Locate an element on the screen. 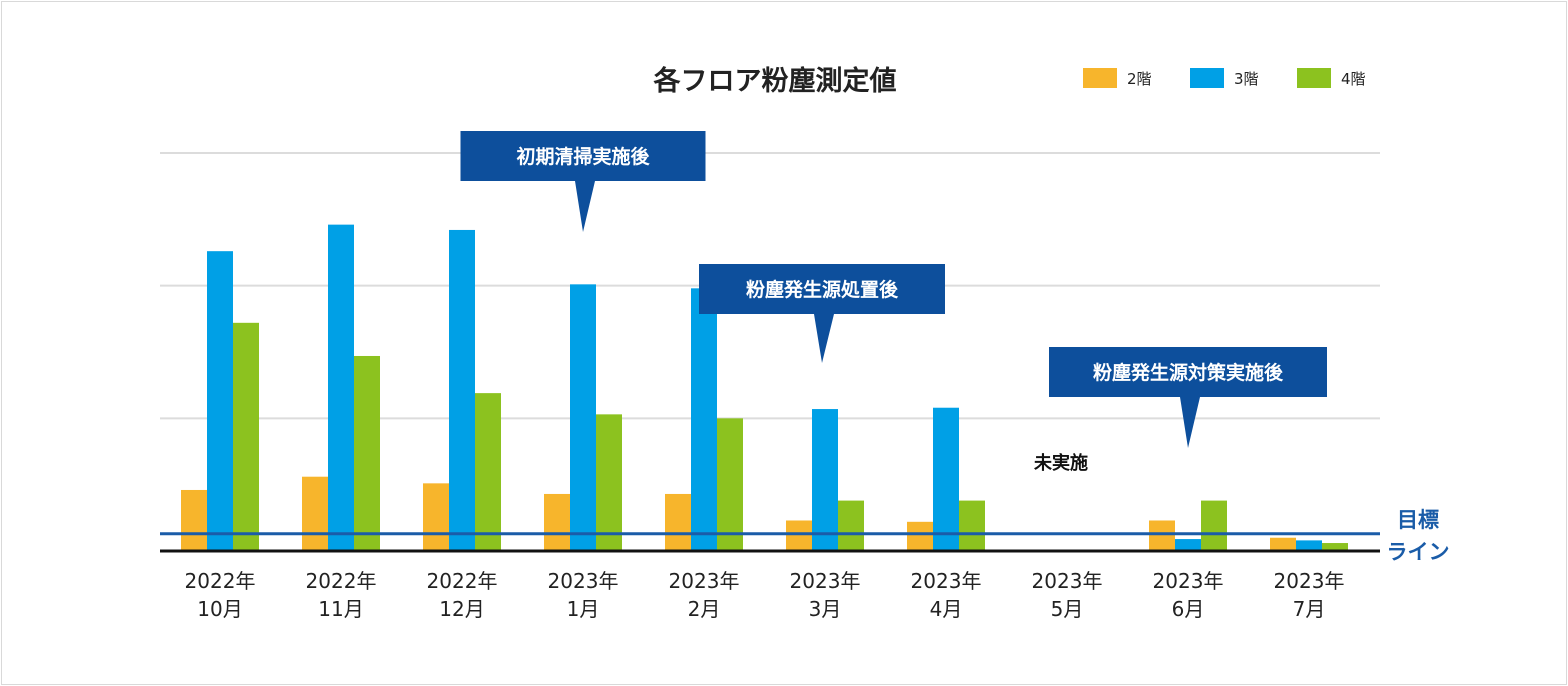 The width and height of the screenshot is (1568, 686). x-tick-label: 1月 is located at coordinates (583, 609).